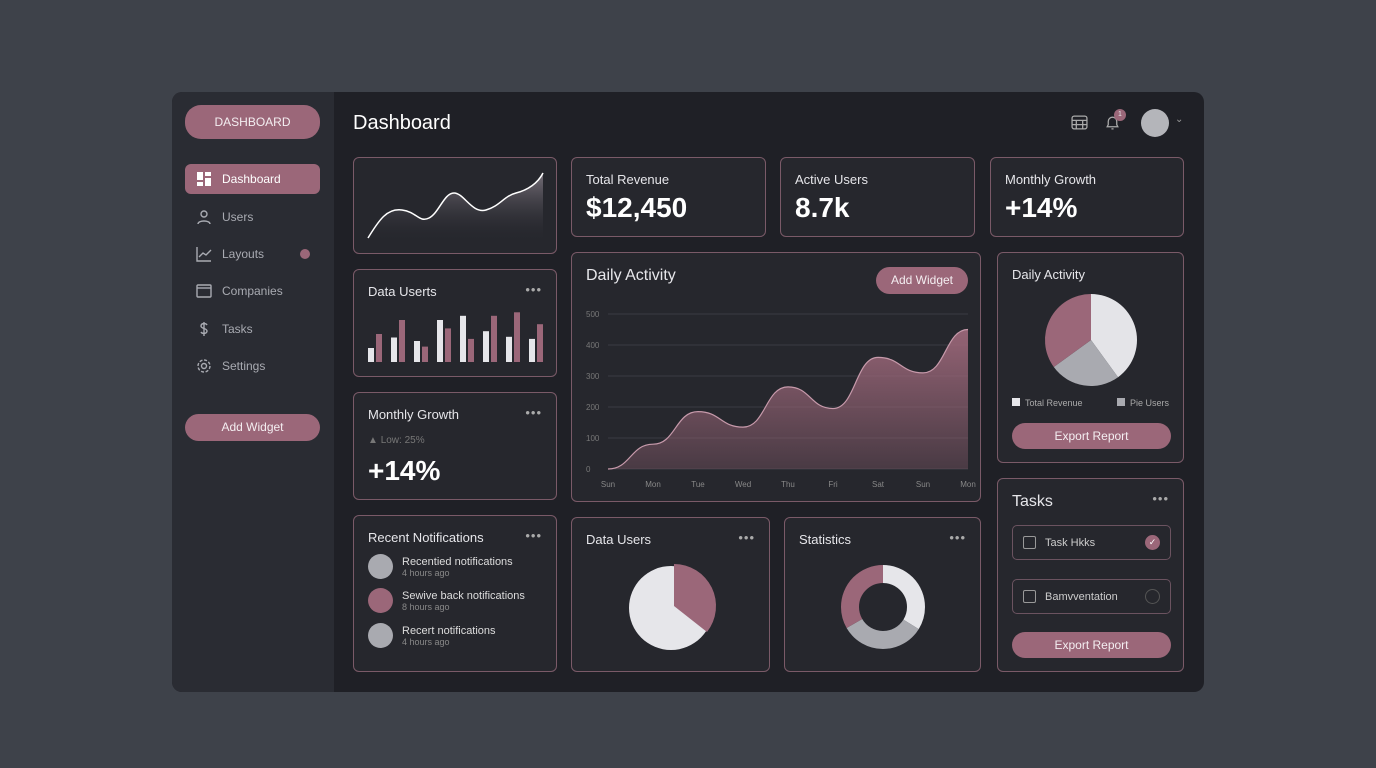 The height and width of the screenshot is (768, 1376). What do you see at coordinates (426, 537) in the screenshot?
I see `card-title: Recent Notifications` at bounding box center [426, 537].